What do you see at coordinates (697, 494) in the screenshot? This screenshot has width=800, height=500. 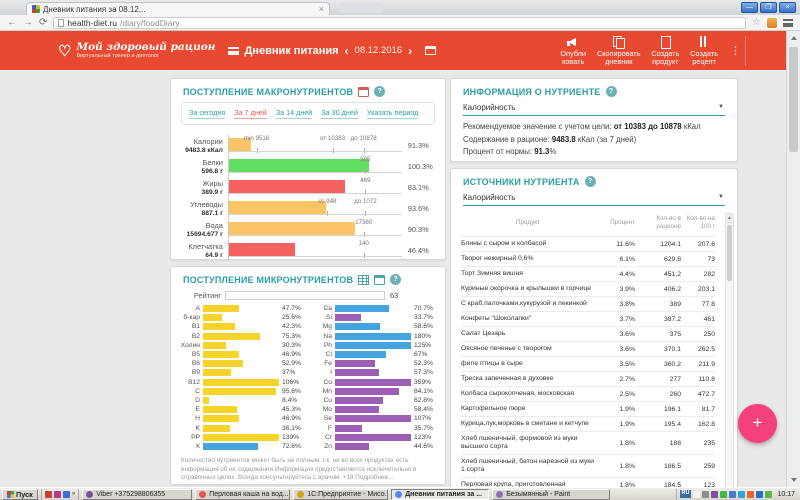 I see `tray-window-icon` at bounding box center [697, 494].